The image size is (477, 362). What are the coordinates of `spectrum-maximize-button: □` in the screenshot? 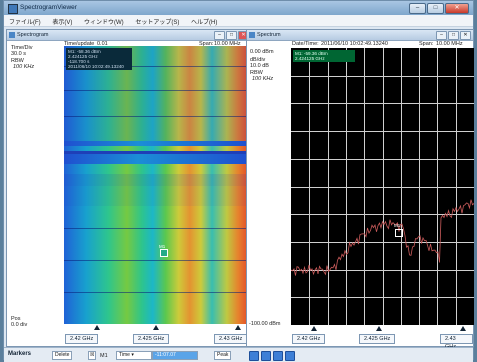 It's located at (453, 35).